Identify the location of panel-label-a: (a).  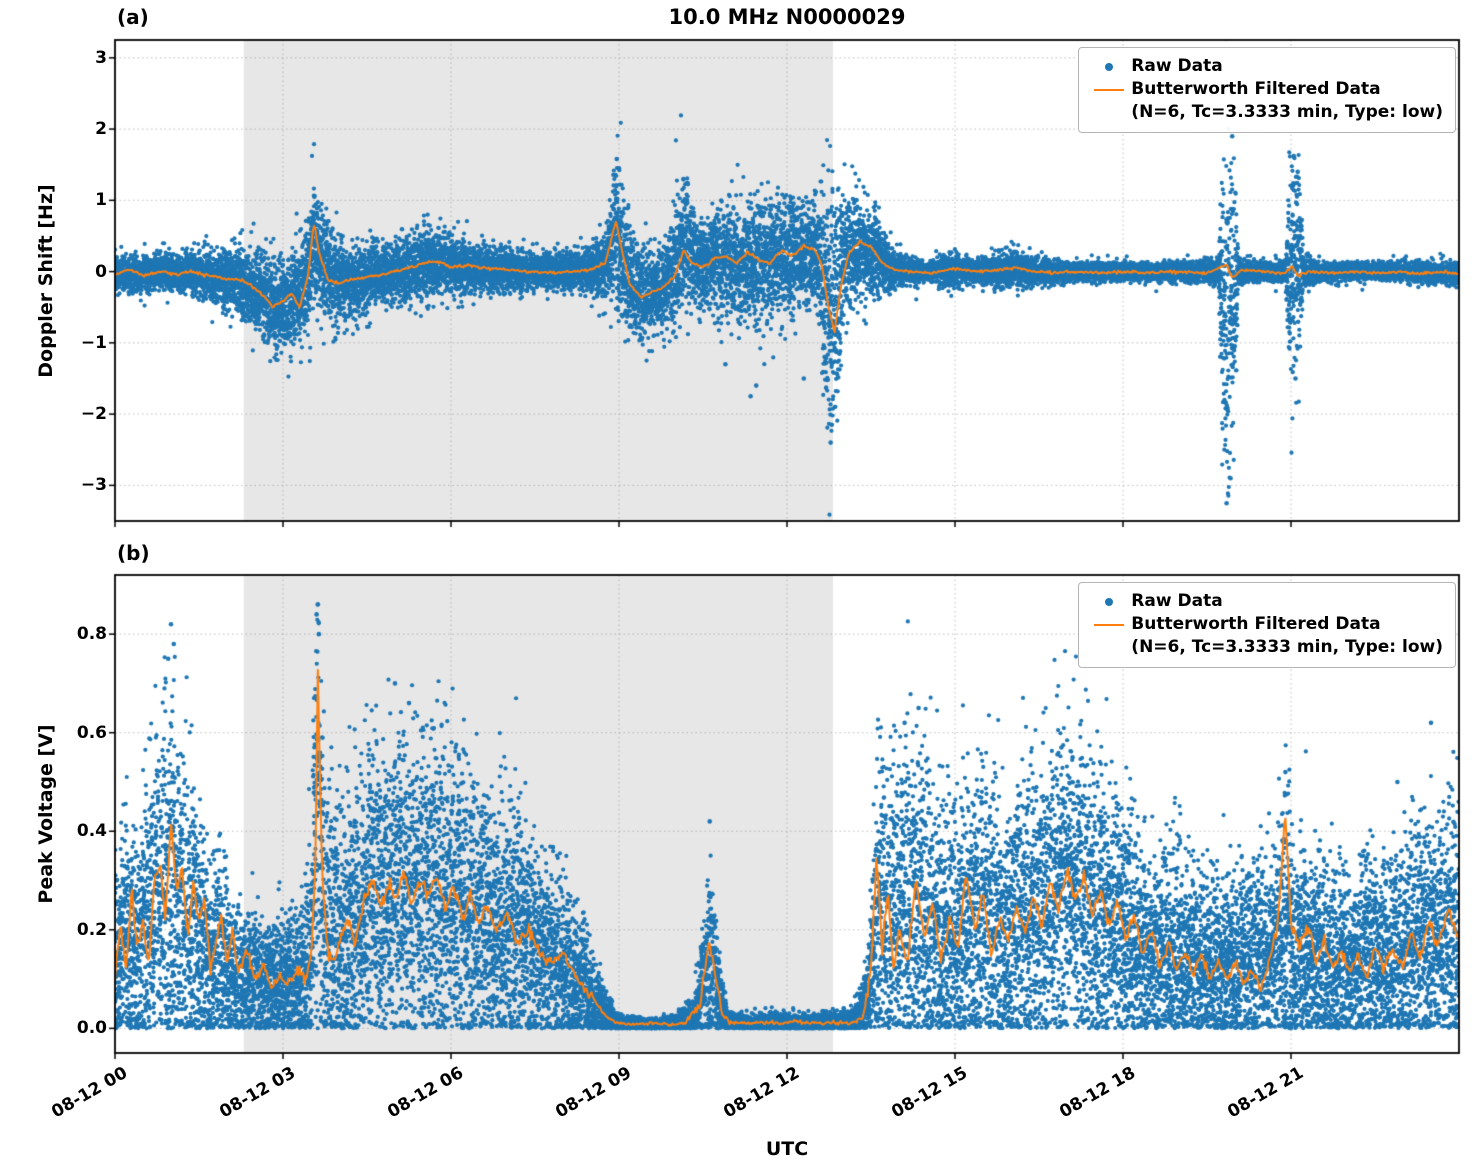
(133, 17).